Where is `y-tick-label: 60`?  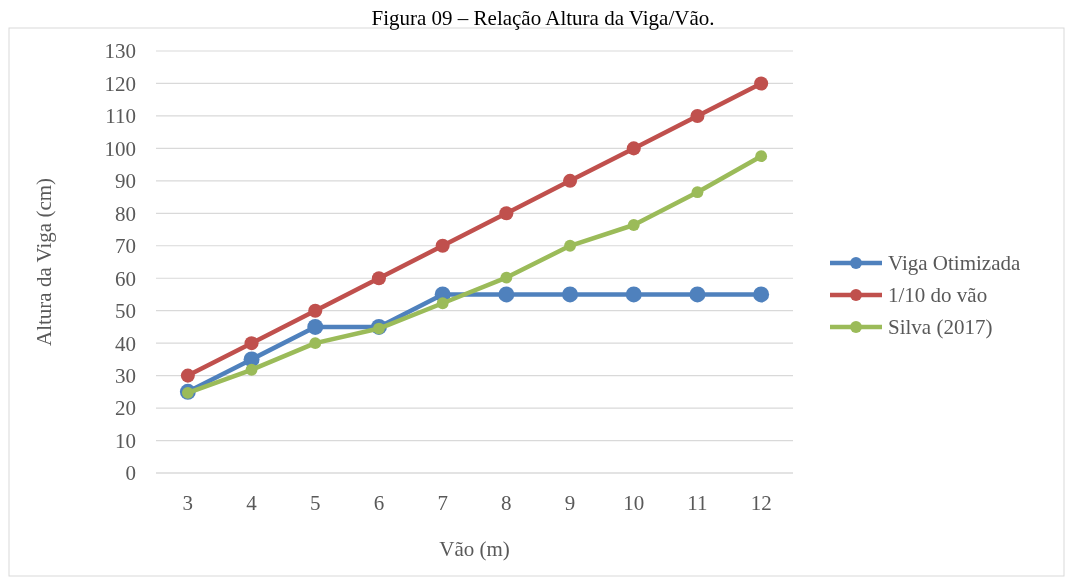
y-tick-label: 60 is located at coordinates (125, 278).